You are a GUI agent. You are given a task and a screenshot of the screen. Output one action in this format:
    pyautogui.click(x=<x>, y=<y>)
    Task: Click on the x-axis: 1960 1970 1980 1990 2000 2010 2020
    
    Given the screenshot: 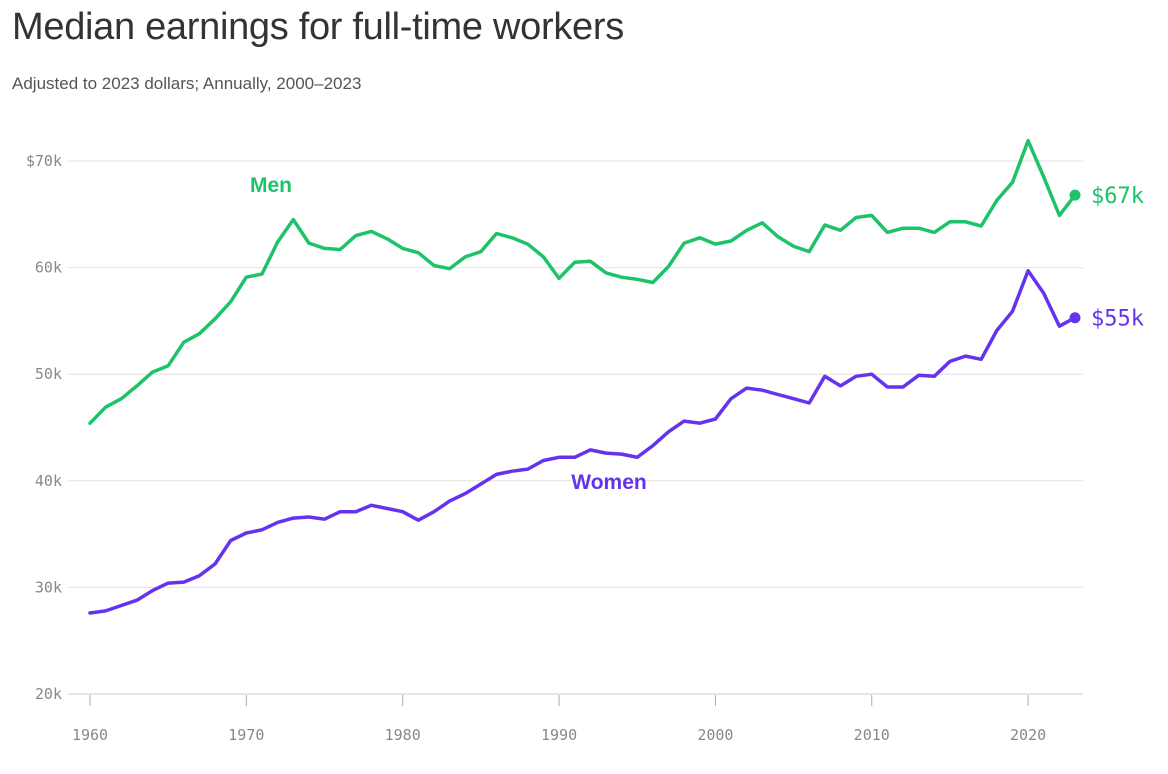 What is the action you would take?
    pyautogui.click(x=559, y=719)
    